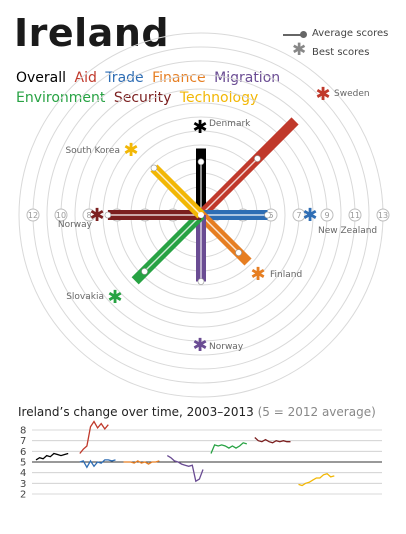 The image size is (406, 534). I want to click on rank-label: 13, so click(383, 215).